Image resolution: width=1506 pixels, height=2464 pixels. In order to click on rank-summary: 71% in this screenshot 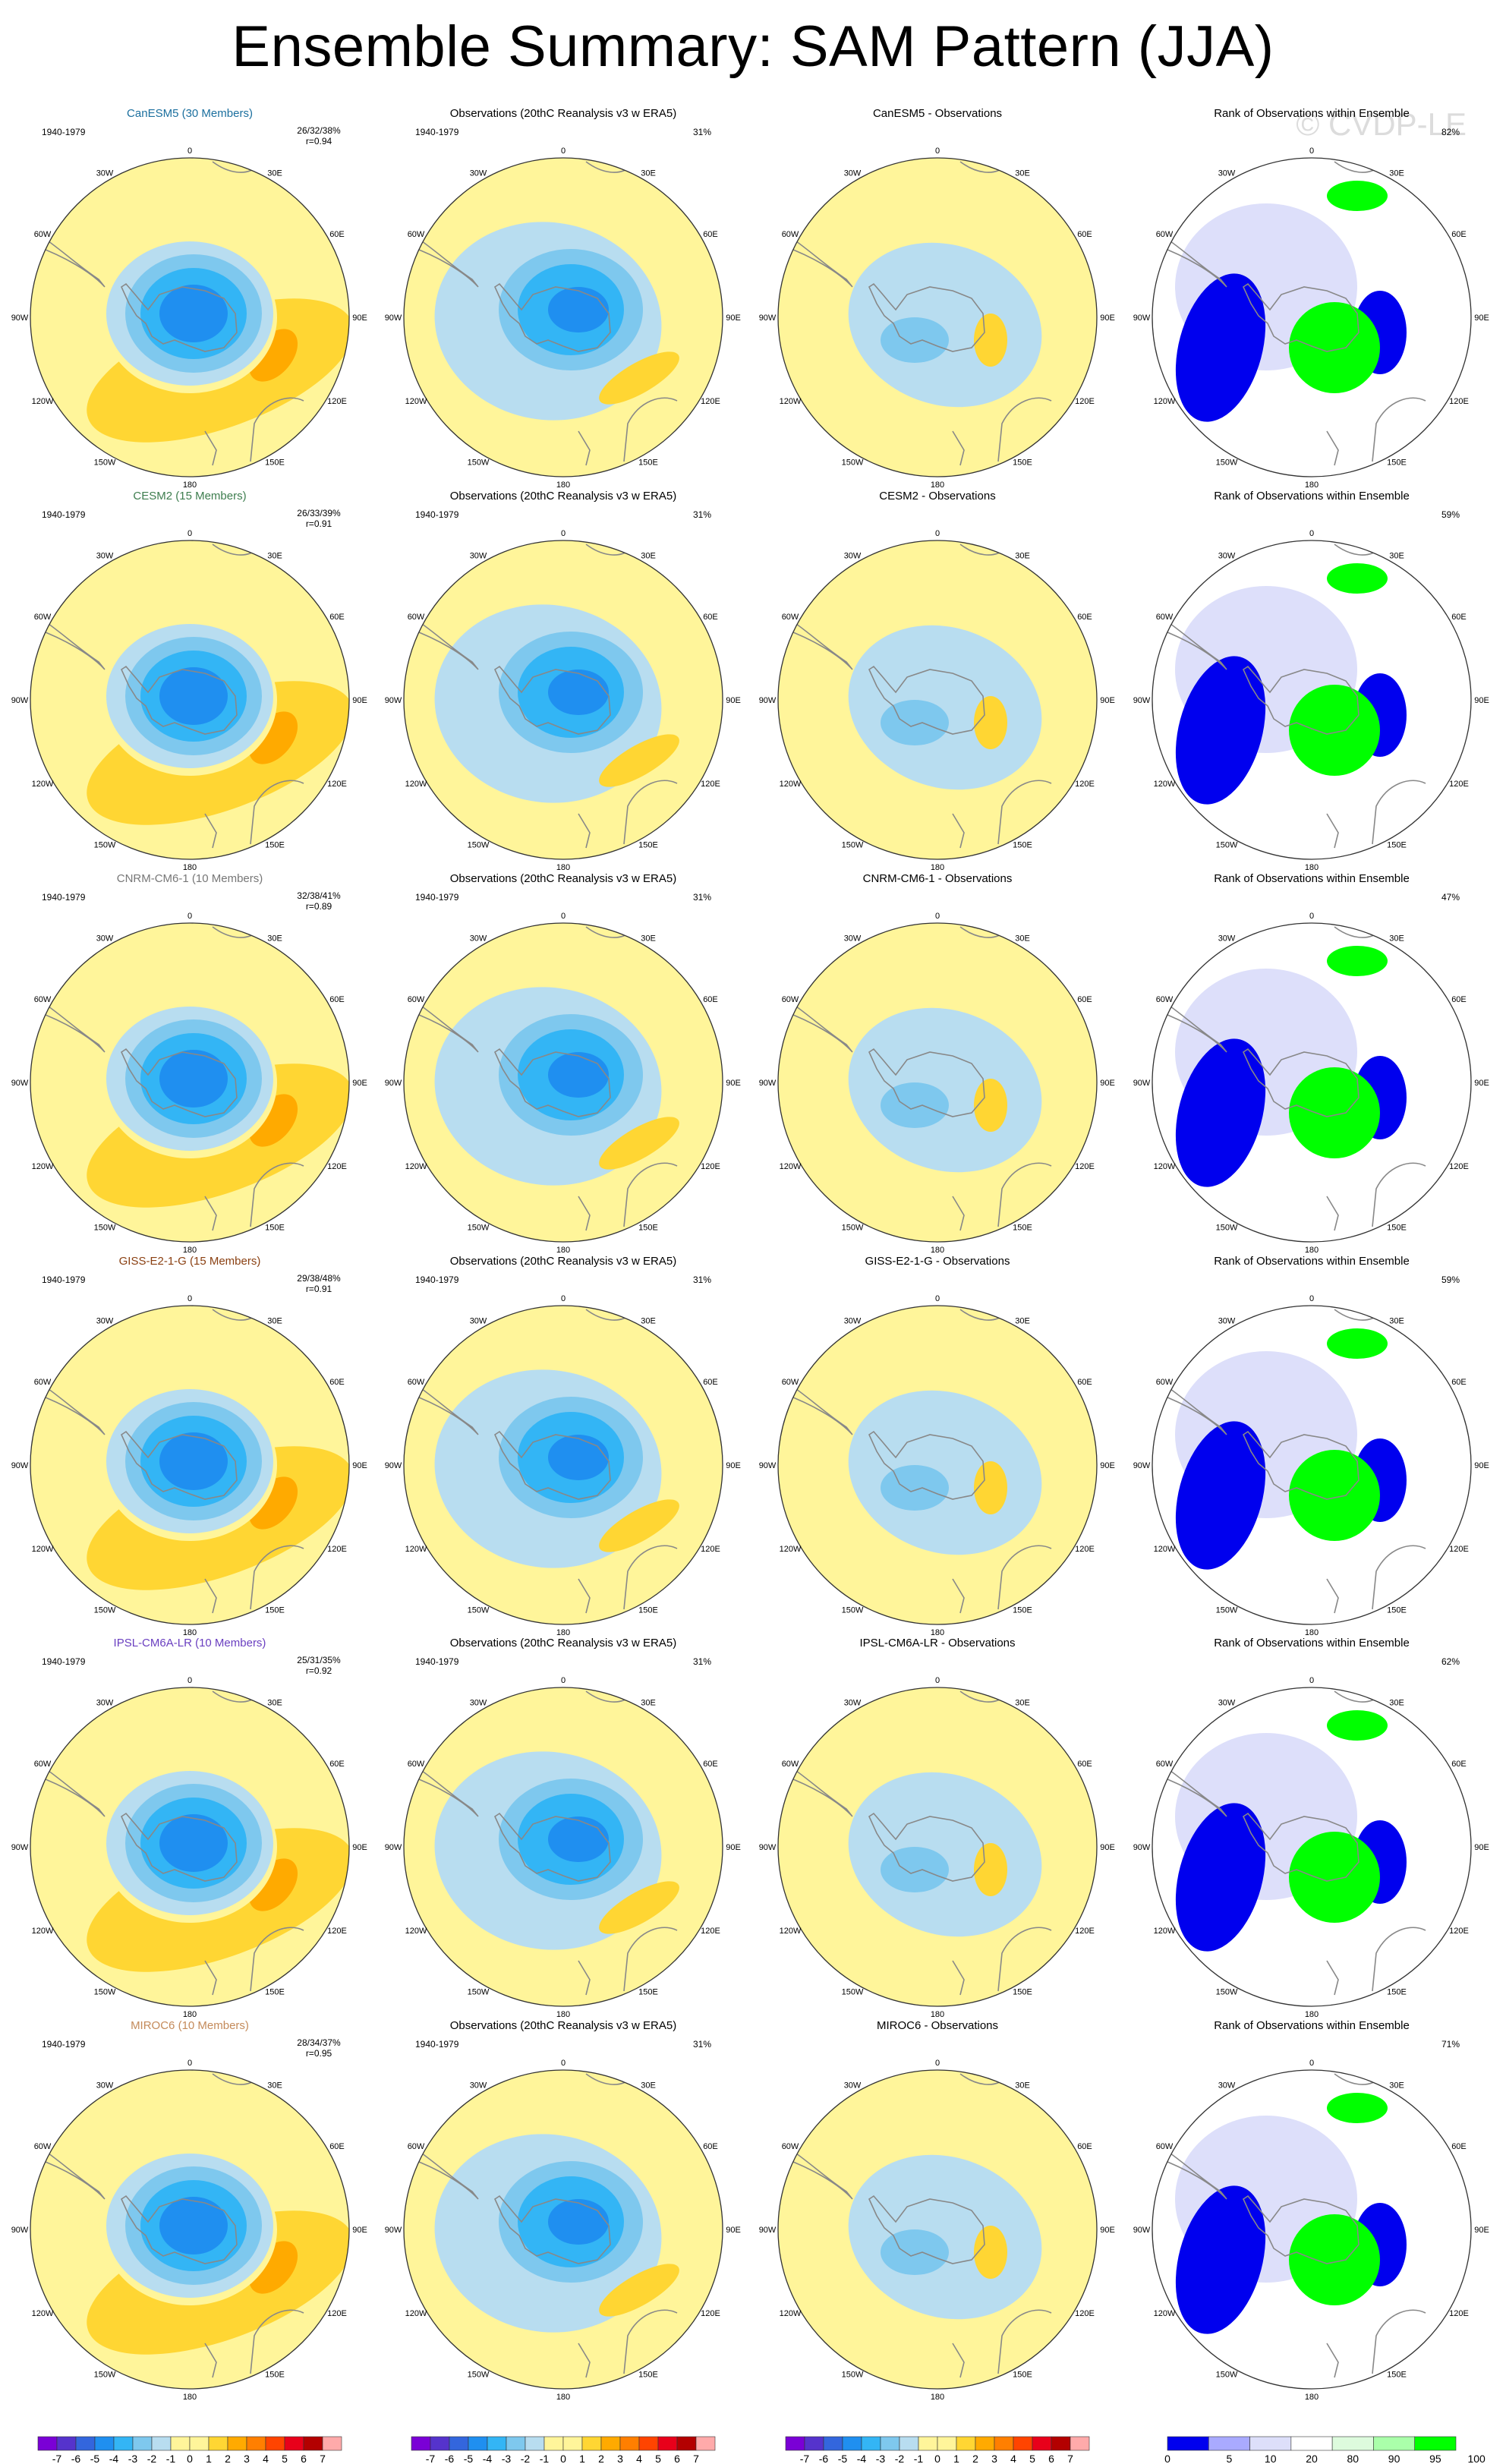, I will do `click(1450, 2044)`.